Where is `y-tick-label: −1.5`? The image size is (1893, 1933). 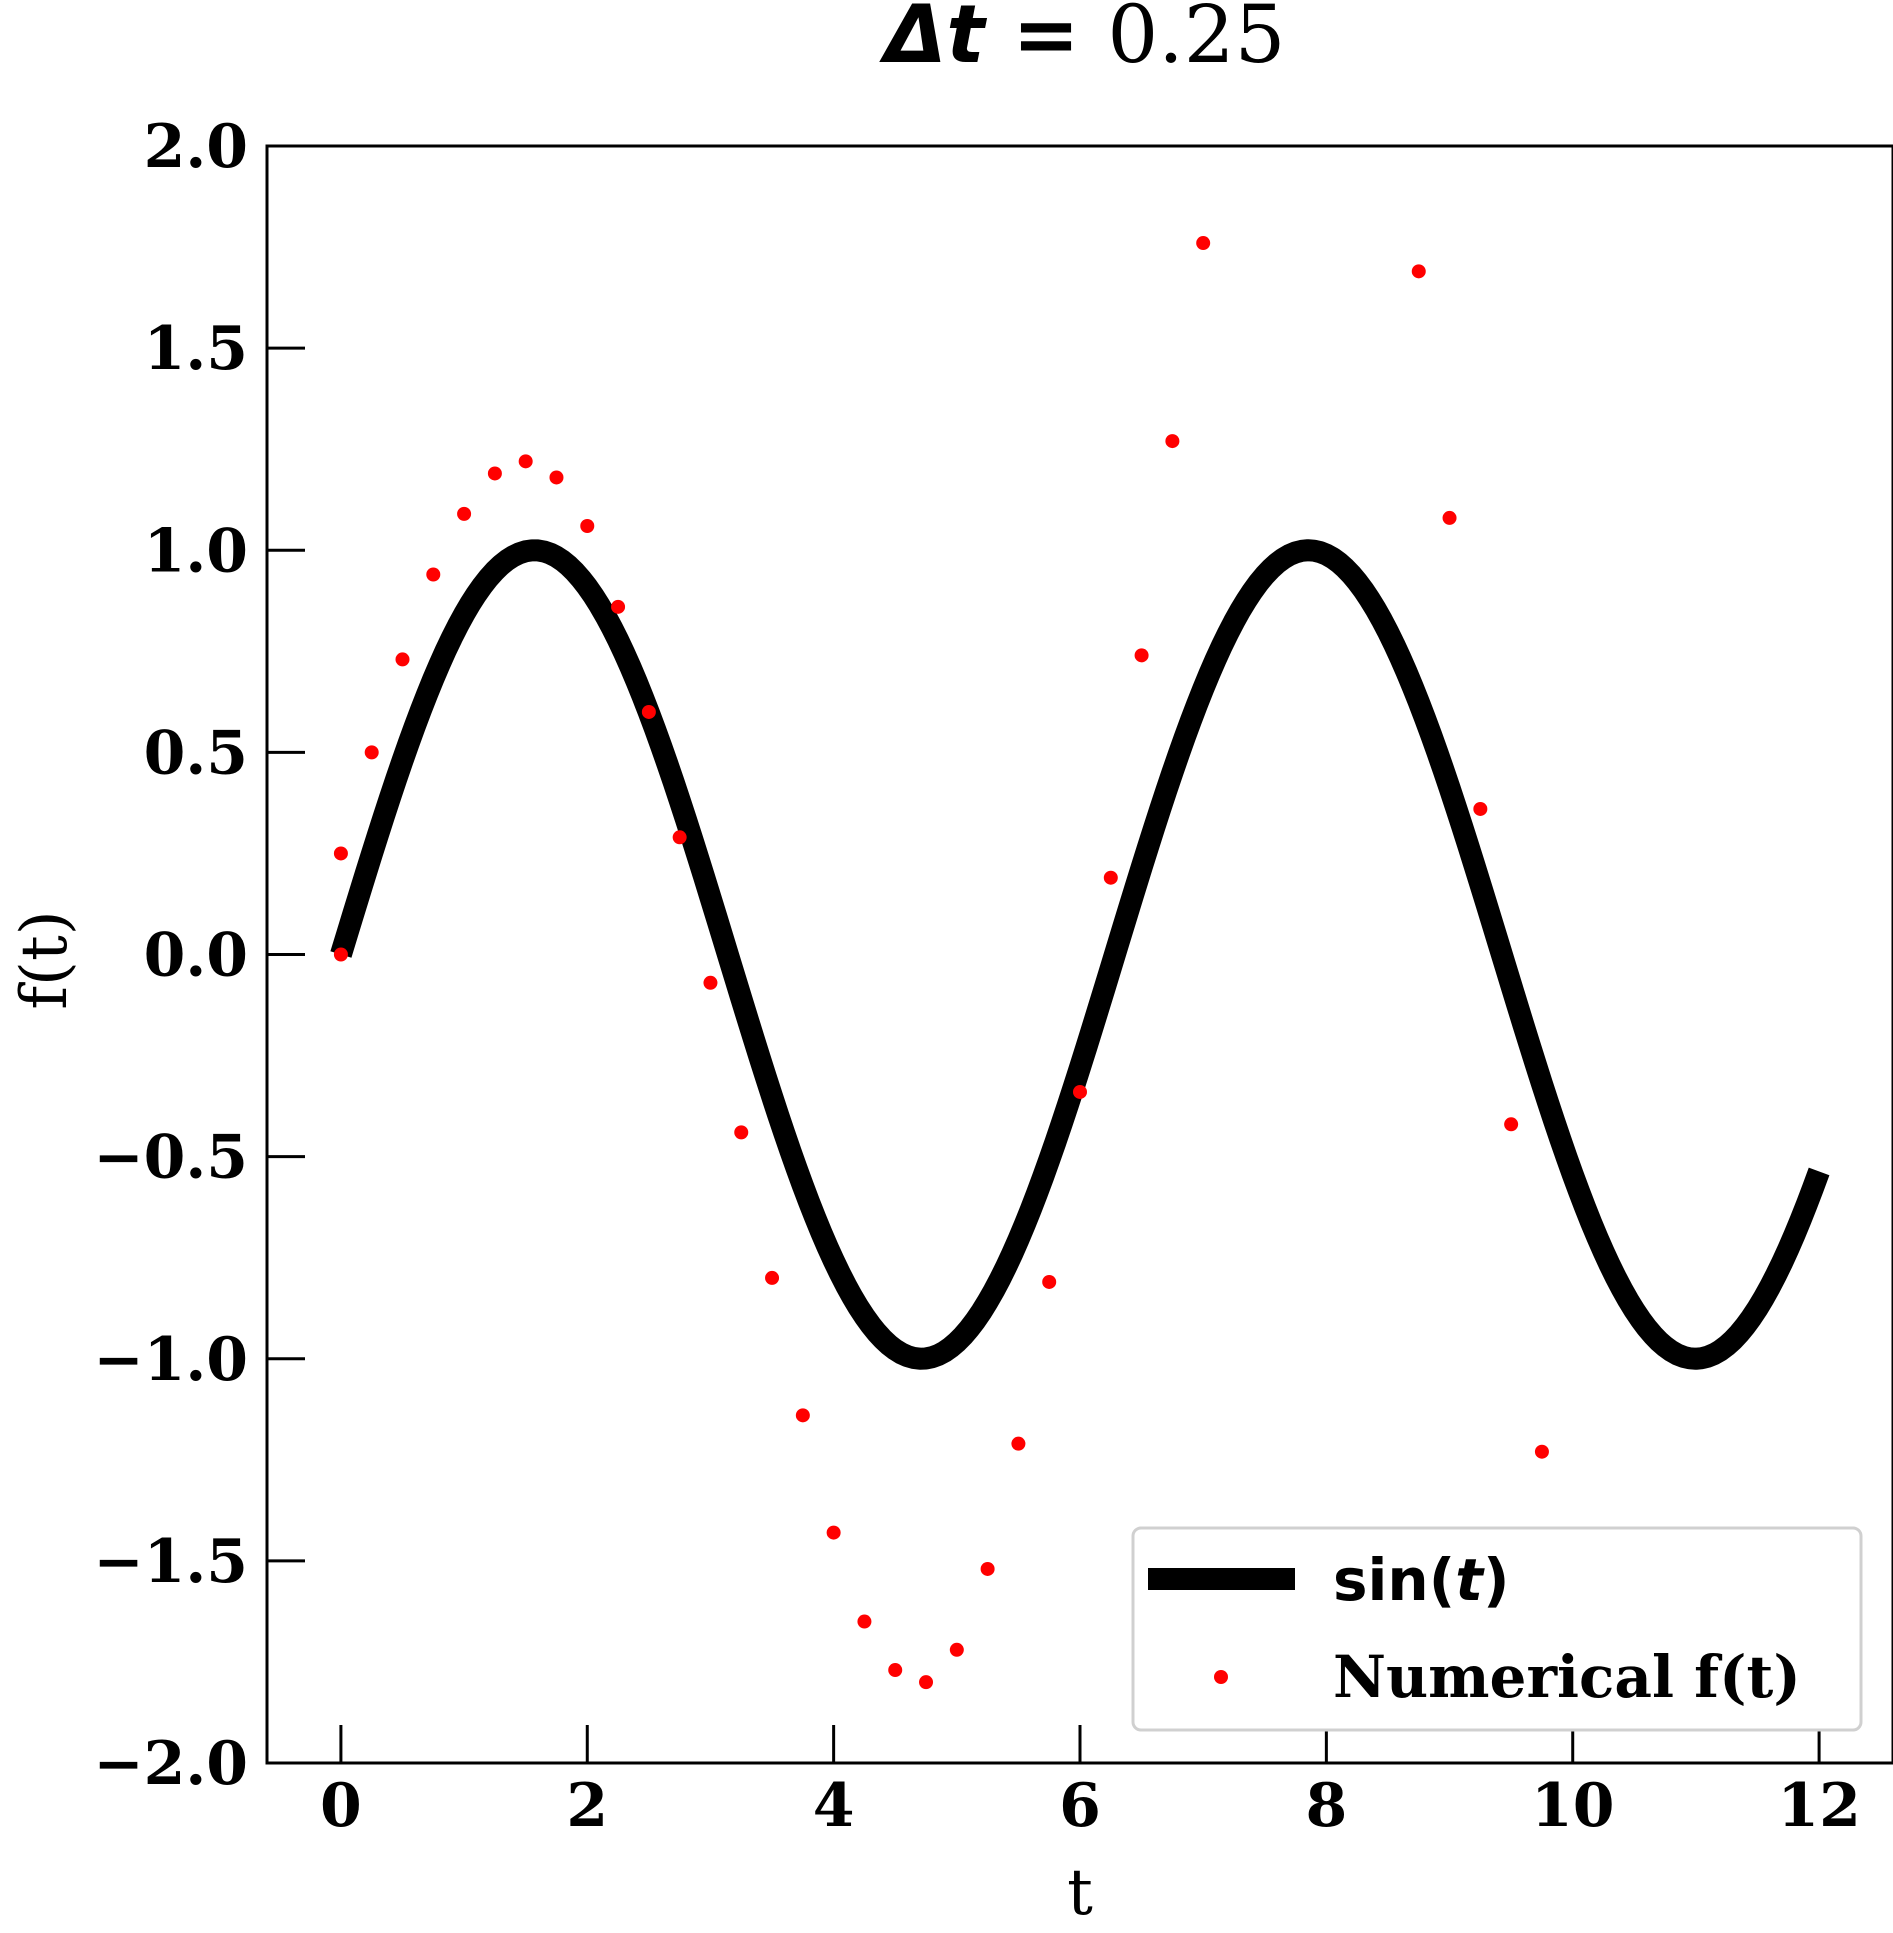 y-tick-label: −1.5 is located at coordinates (170, 1562).